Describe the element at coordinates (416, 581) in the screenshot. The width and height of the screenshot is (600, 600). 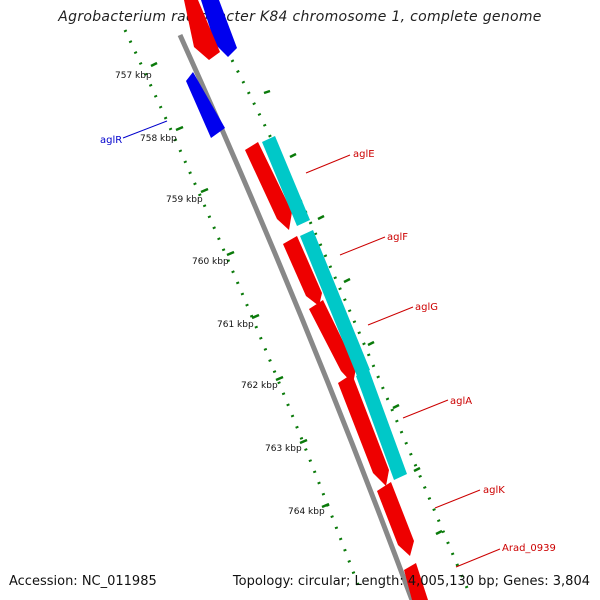
I see `gene-Arad_0939-red` at that location.